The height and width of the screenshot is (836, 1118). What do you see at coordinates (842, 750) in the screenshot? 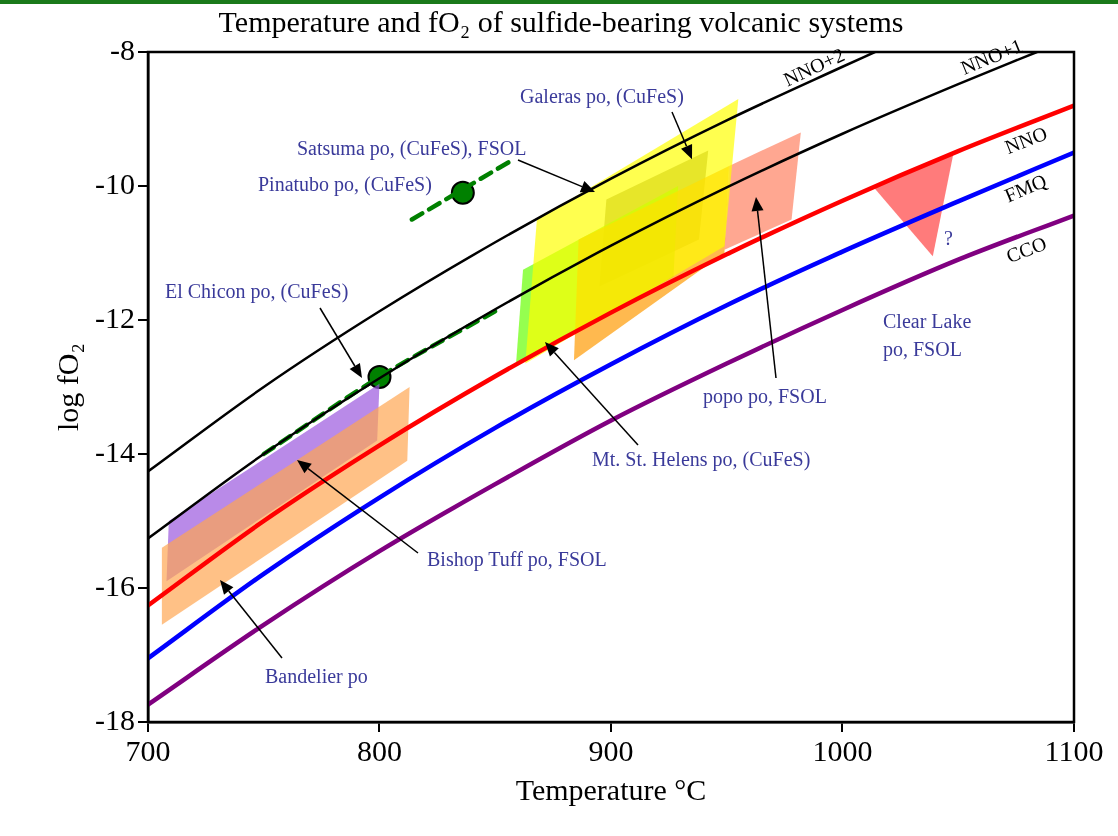
I see `x-tick-label: 1000` at bounding box center [842, 750].